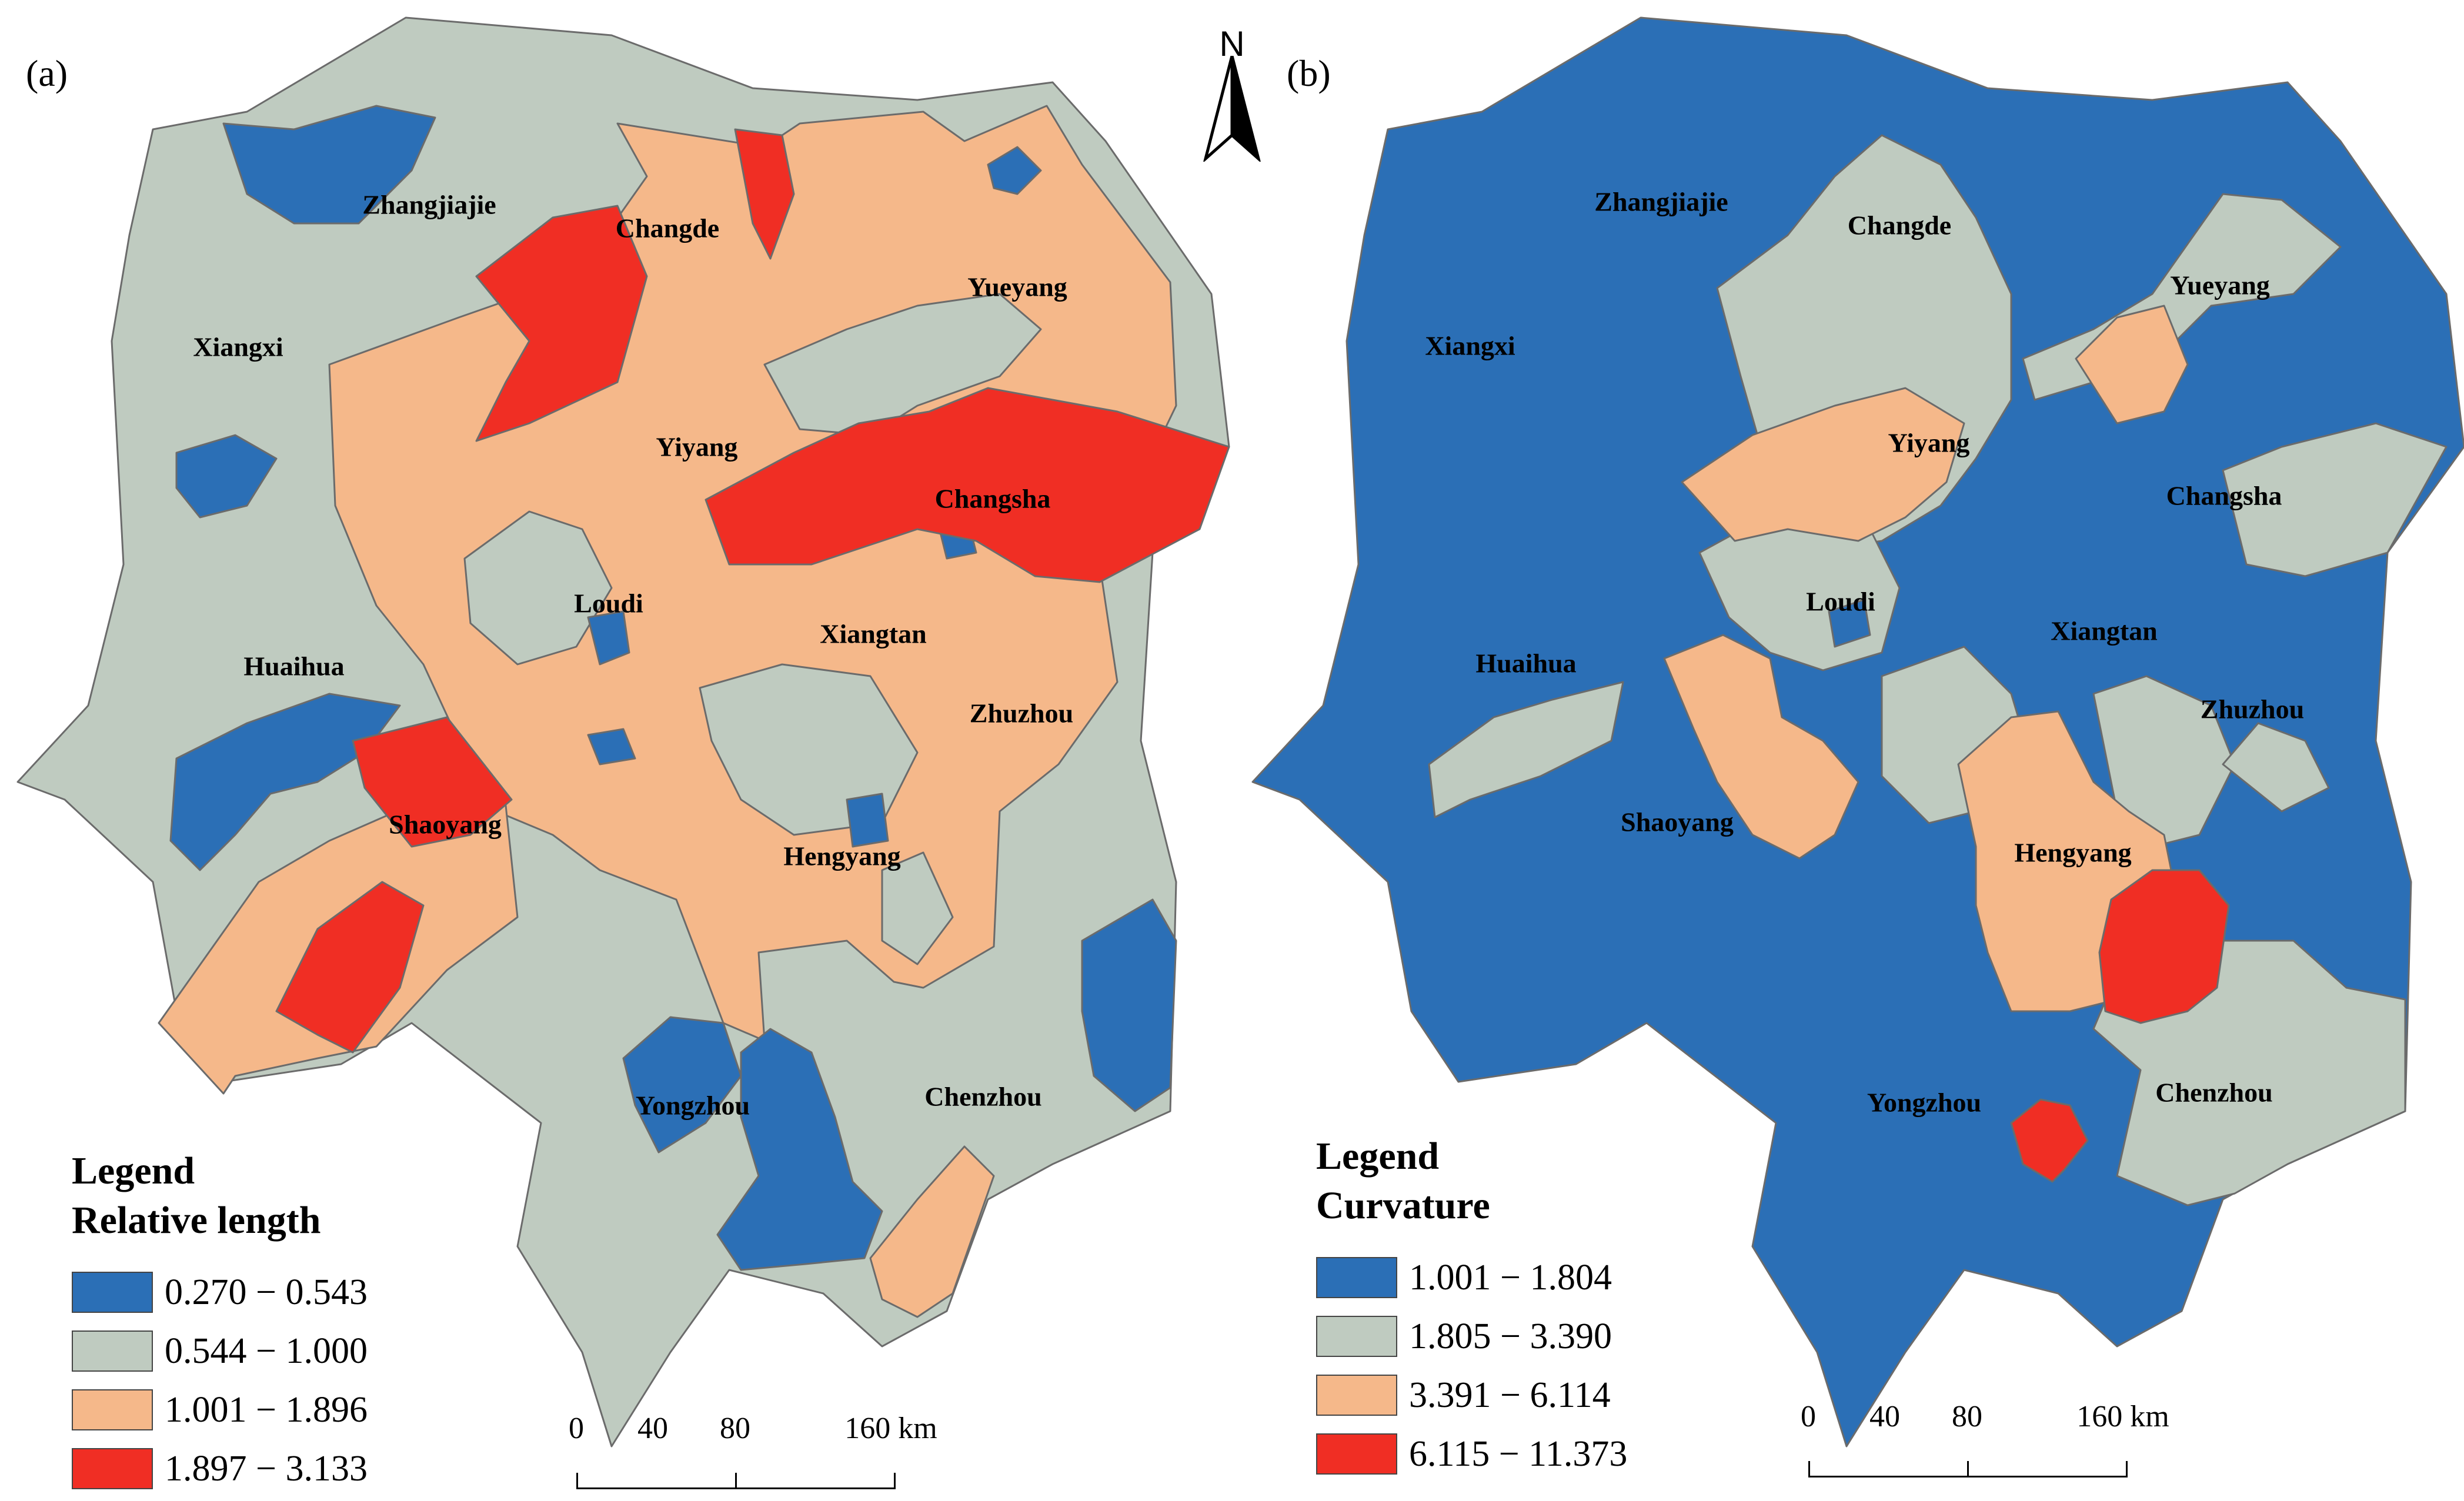  What do you see at coordinates (1470, 346) in the screenshot?
I see `city-label-b-xiangxi: Xiangxi` at bounding box center [1470, 346].